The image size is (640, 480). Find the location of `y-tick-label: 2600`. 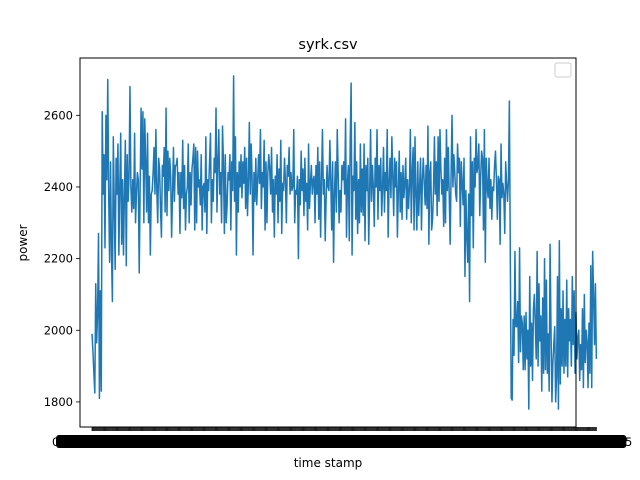

y-tick-label: 2600 is located at coordinates (58, 115).